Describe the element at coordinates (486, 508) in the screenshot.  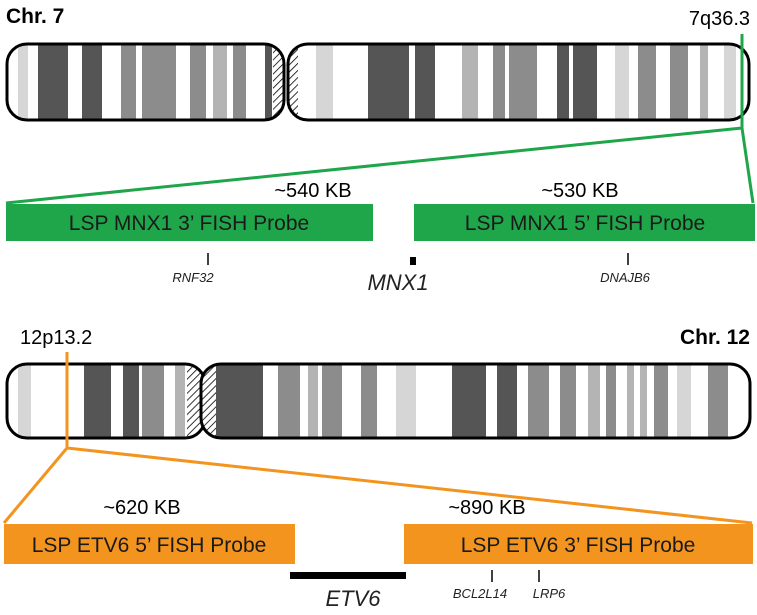
I see `probe-etv6-3-size: ~890 KB` at that location.